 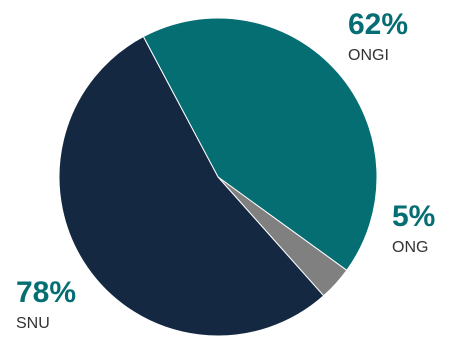 What do you see at coordinates (368, 55) in the screenshot?
I see `ongi-name: ONGI` at bounding box center [368, 55].